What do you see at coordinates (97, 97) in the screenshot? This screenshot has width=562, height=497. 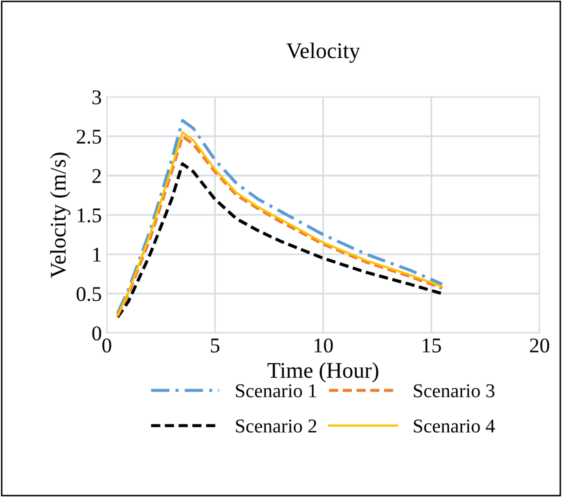 I see `y-tick-label: 3` at bounding box center [97, 97].